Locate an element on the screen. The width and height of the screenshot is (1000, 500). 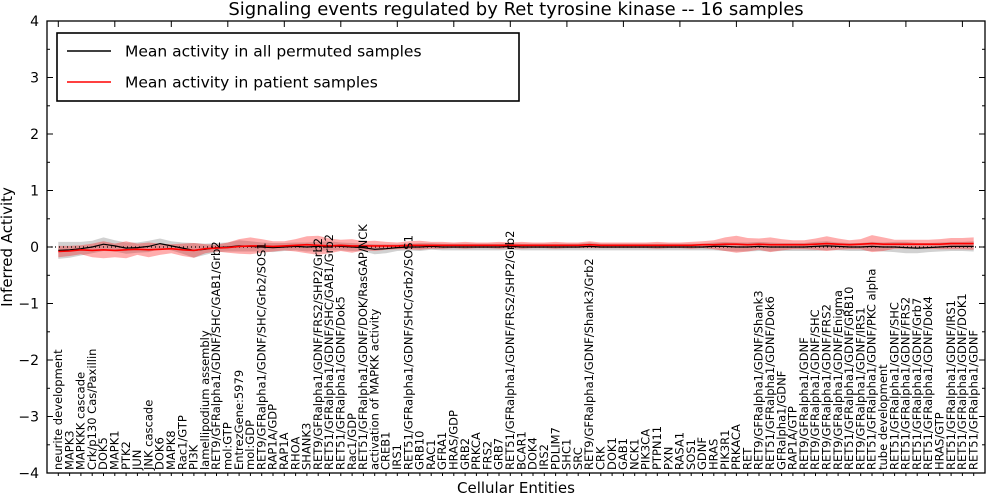
x-tick-label: RET51/GFRalpha1/GDNF/Grb7 is located at coordinates (917, 384).